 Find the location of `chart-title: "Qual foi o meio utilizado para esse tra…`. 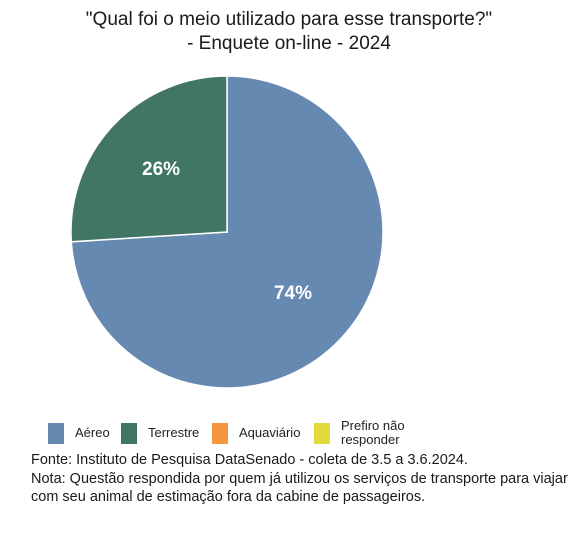

chart-title: "Qual foi o meio utilizado para esse tra… is located at coordinates (289, 19).